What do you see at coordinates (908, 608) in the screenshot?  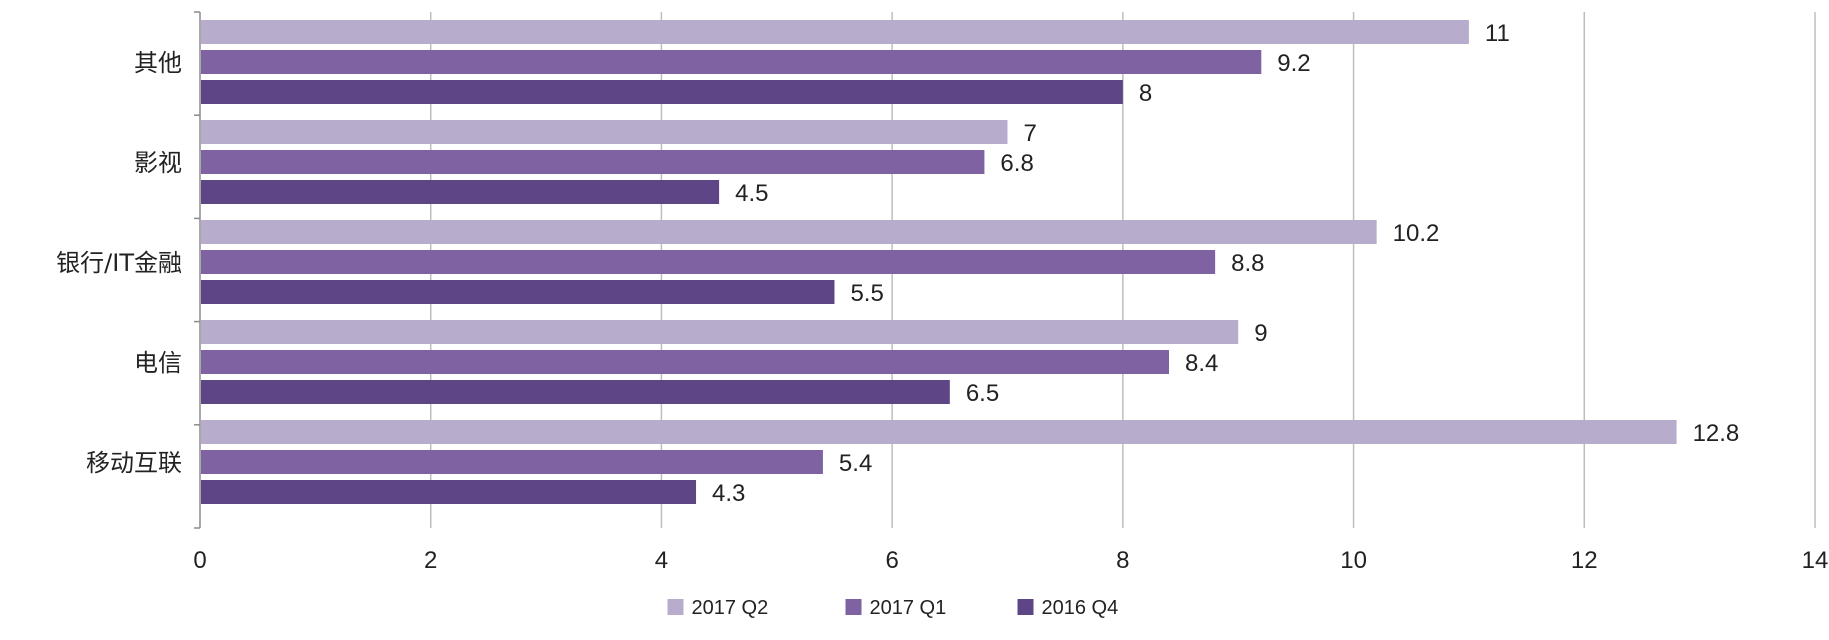 I see `legend-label: 2017 Q1` at bounding box center [908, 608].